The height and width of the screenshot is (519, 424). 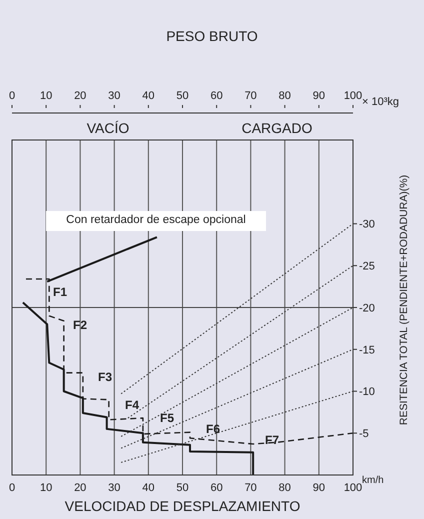 What do you see at coordinates (284, 96) in the screenshot?
I see `x2-tick-label: 80` at bounding box center [284, 96].